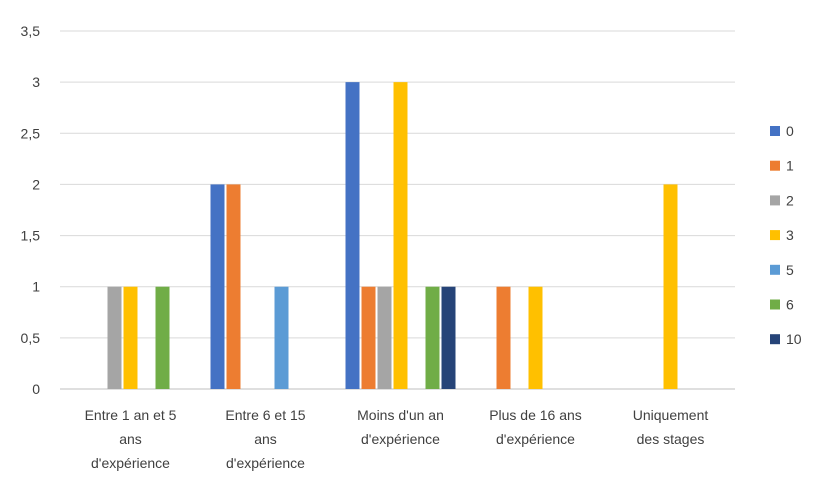  Describe the element at coordinates (790, 166) in the screenshot. I see `legend-label: 1` at that location.